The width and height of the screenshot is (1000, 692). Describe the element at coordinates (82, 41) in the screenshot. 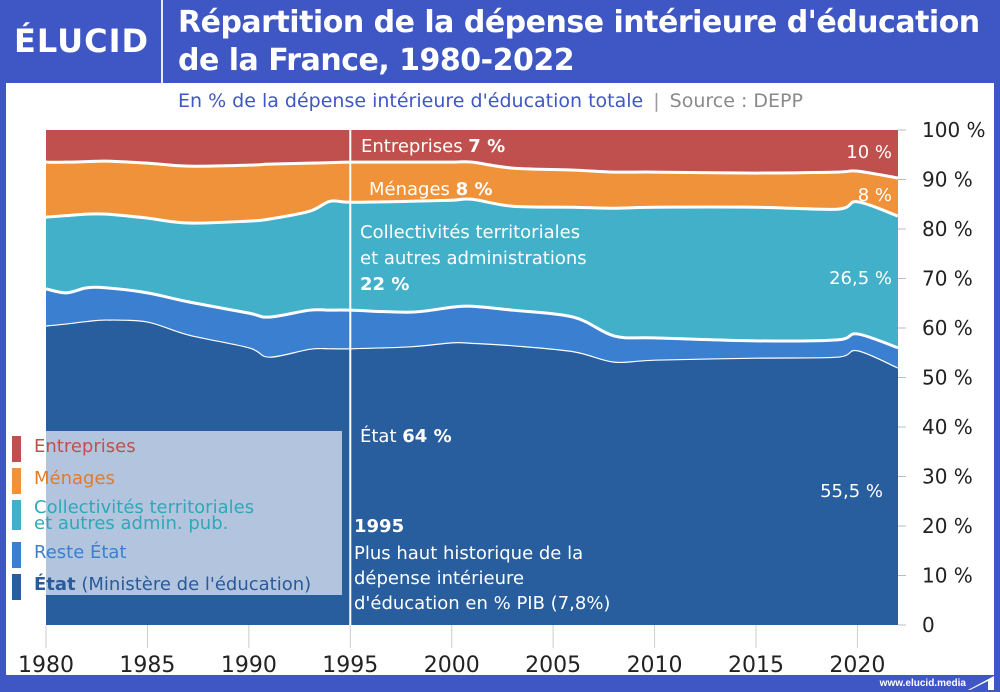

I see `elucid-logo: ÉLUCID` at that location.